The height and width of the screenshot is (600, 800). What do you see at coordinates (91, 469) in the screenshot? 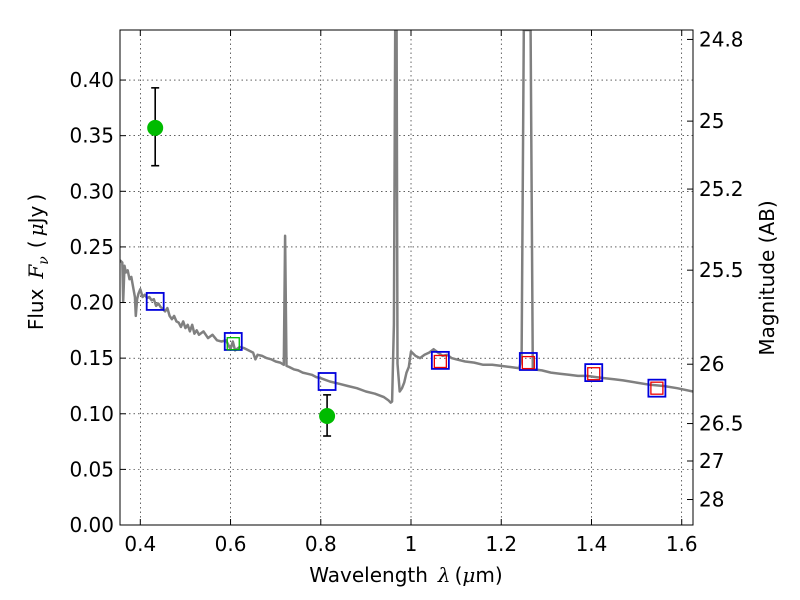
I see `y-tick-label: 0.05` at bounding box center [91, 469].